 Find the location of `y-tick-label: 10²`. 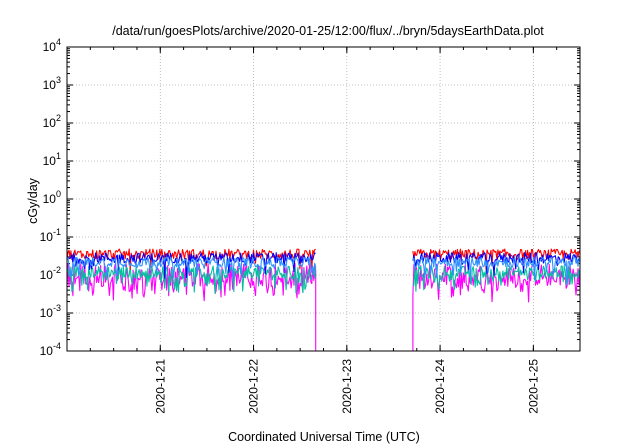

y-tick-label: 10² is located at coordinates (52, 121).